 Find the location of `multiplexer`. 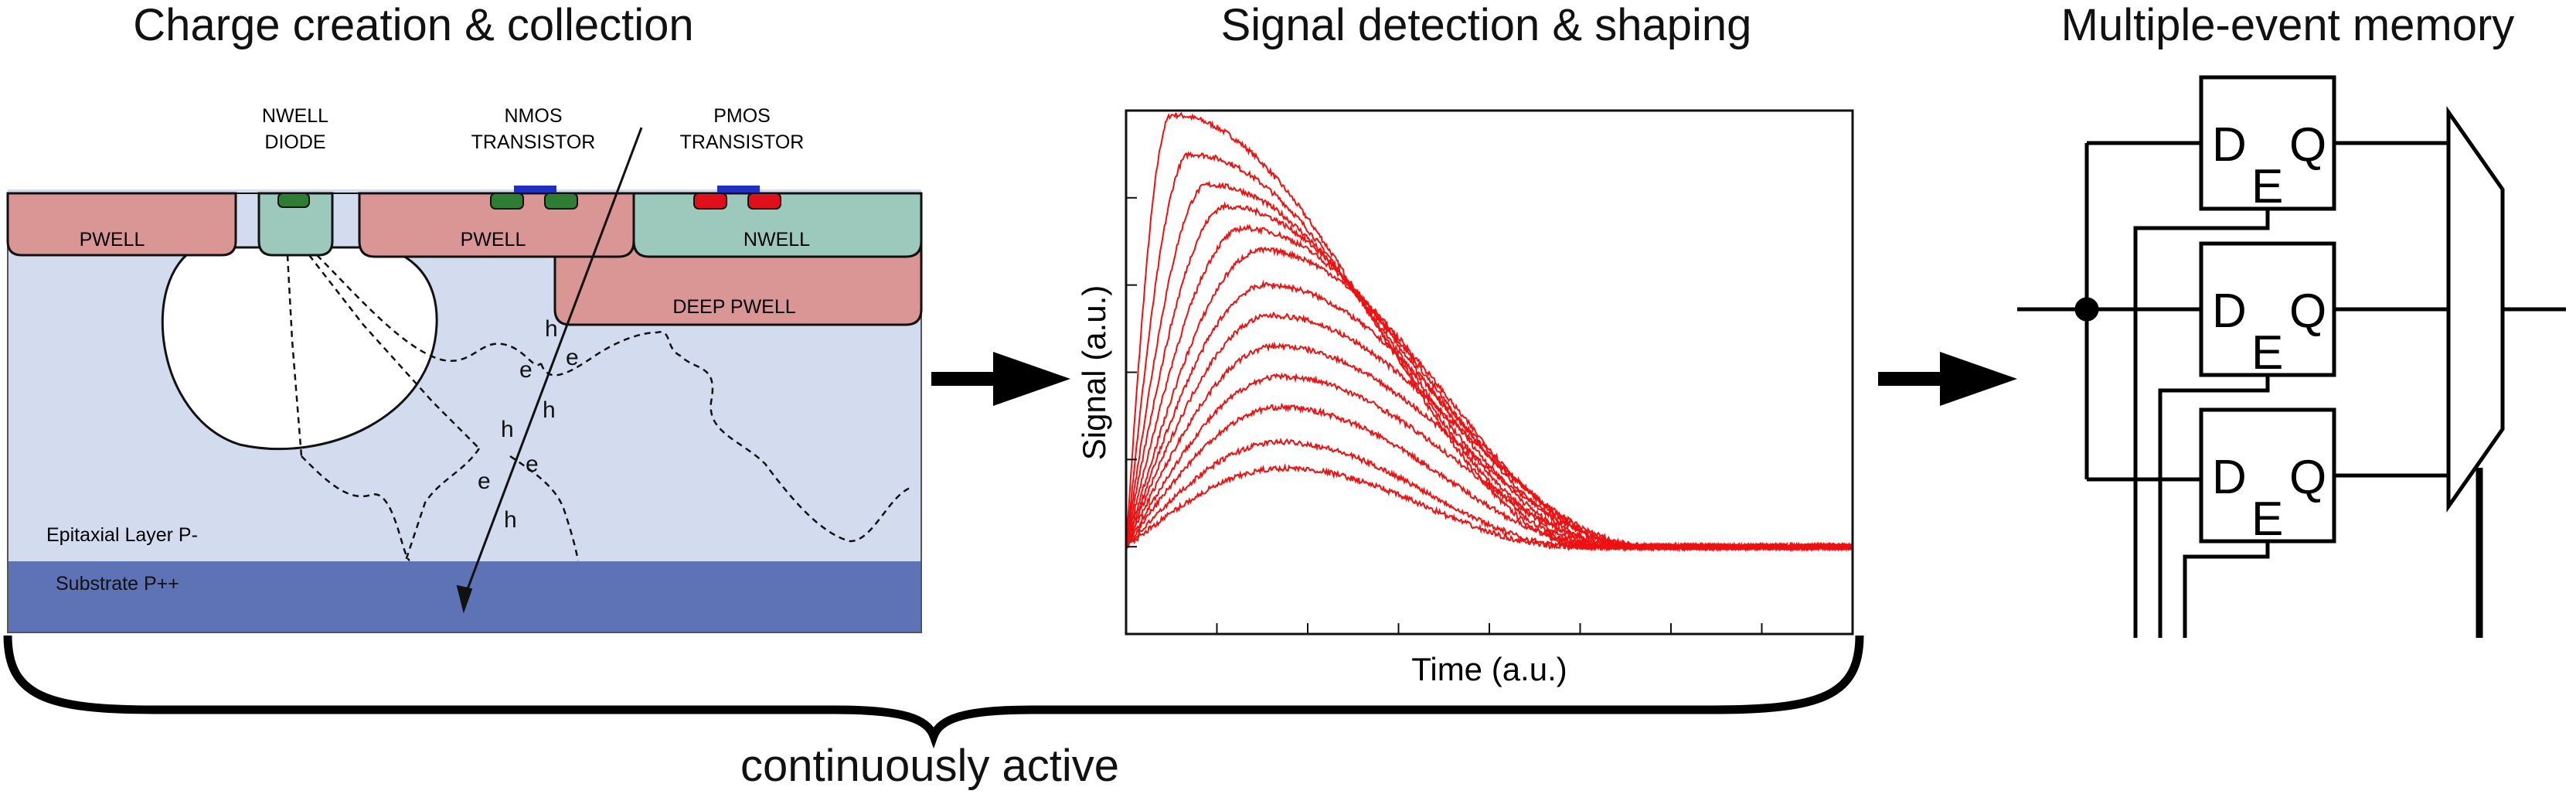

multiplexer is located at coordinates (2475, 309).